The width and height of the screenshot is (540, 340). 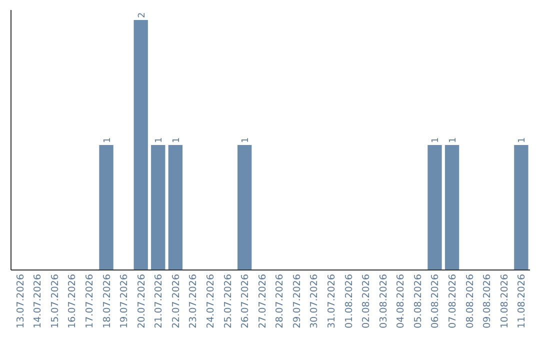 I want to click on x-tick-label: 11.08.2026, so click(x=522, y=301).